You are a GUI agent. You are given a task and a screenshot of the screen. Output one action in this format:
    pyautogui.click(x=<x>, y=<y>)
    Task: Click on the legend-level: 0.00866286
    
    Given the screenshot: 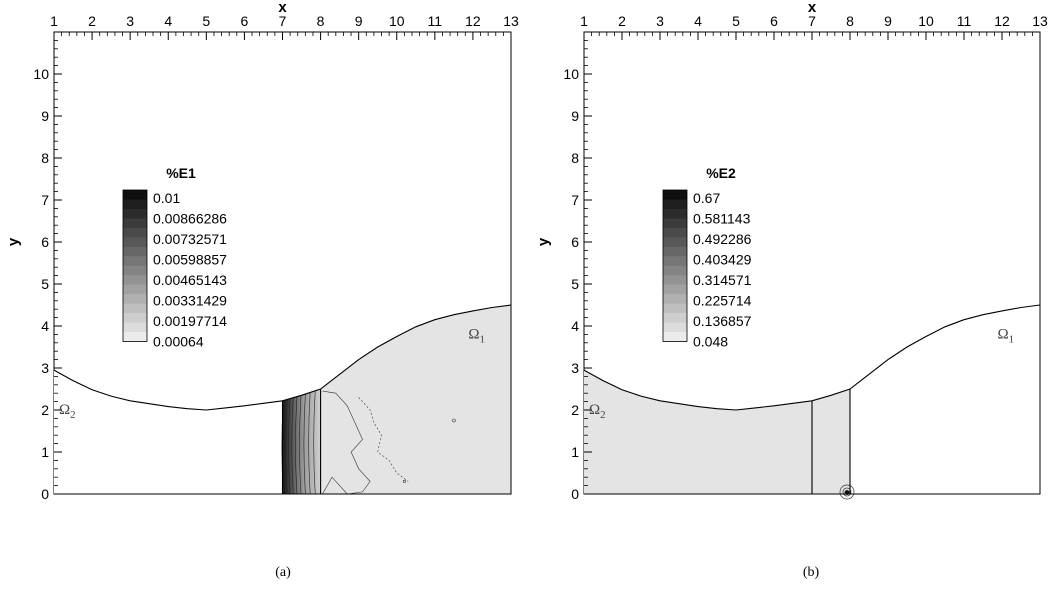 What is the action you would take?
    pyautogui.click(x=190, y=219)
    